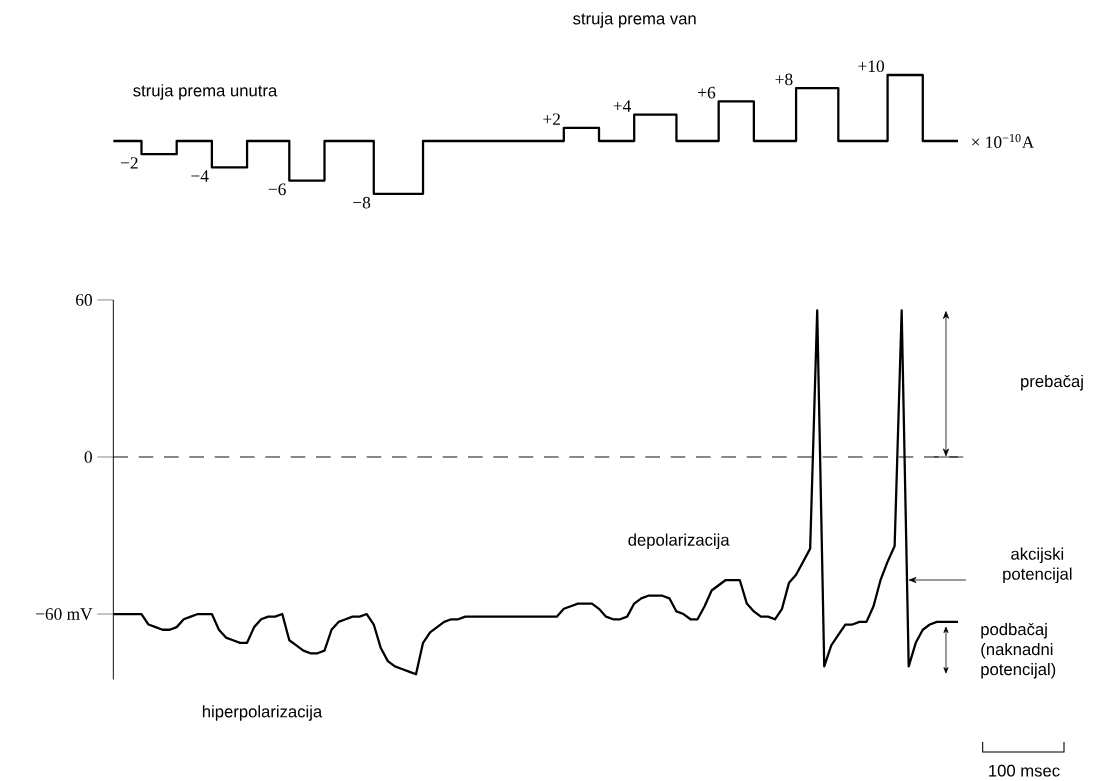 This screenshot has width=1097, height=781. Describe the element at coordinates (707, 92) in the screenshot. I see `data-label: +6` at that location.